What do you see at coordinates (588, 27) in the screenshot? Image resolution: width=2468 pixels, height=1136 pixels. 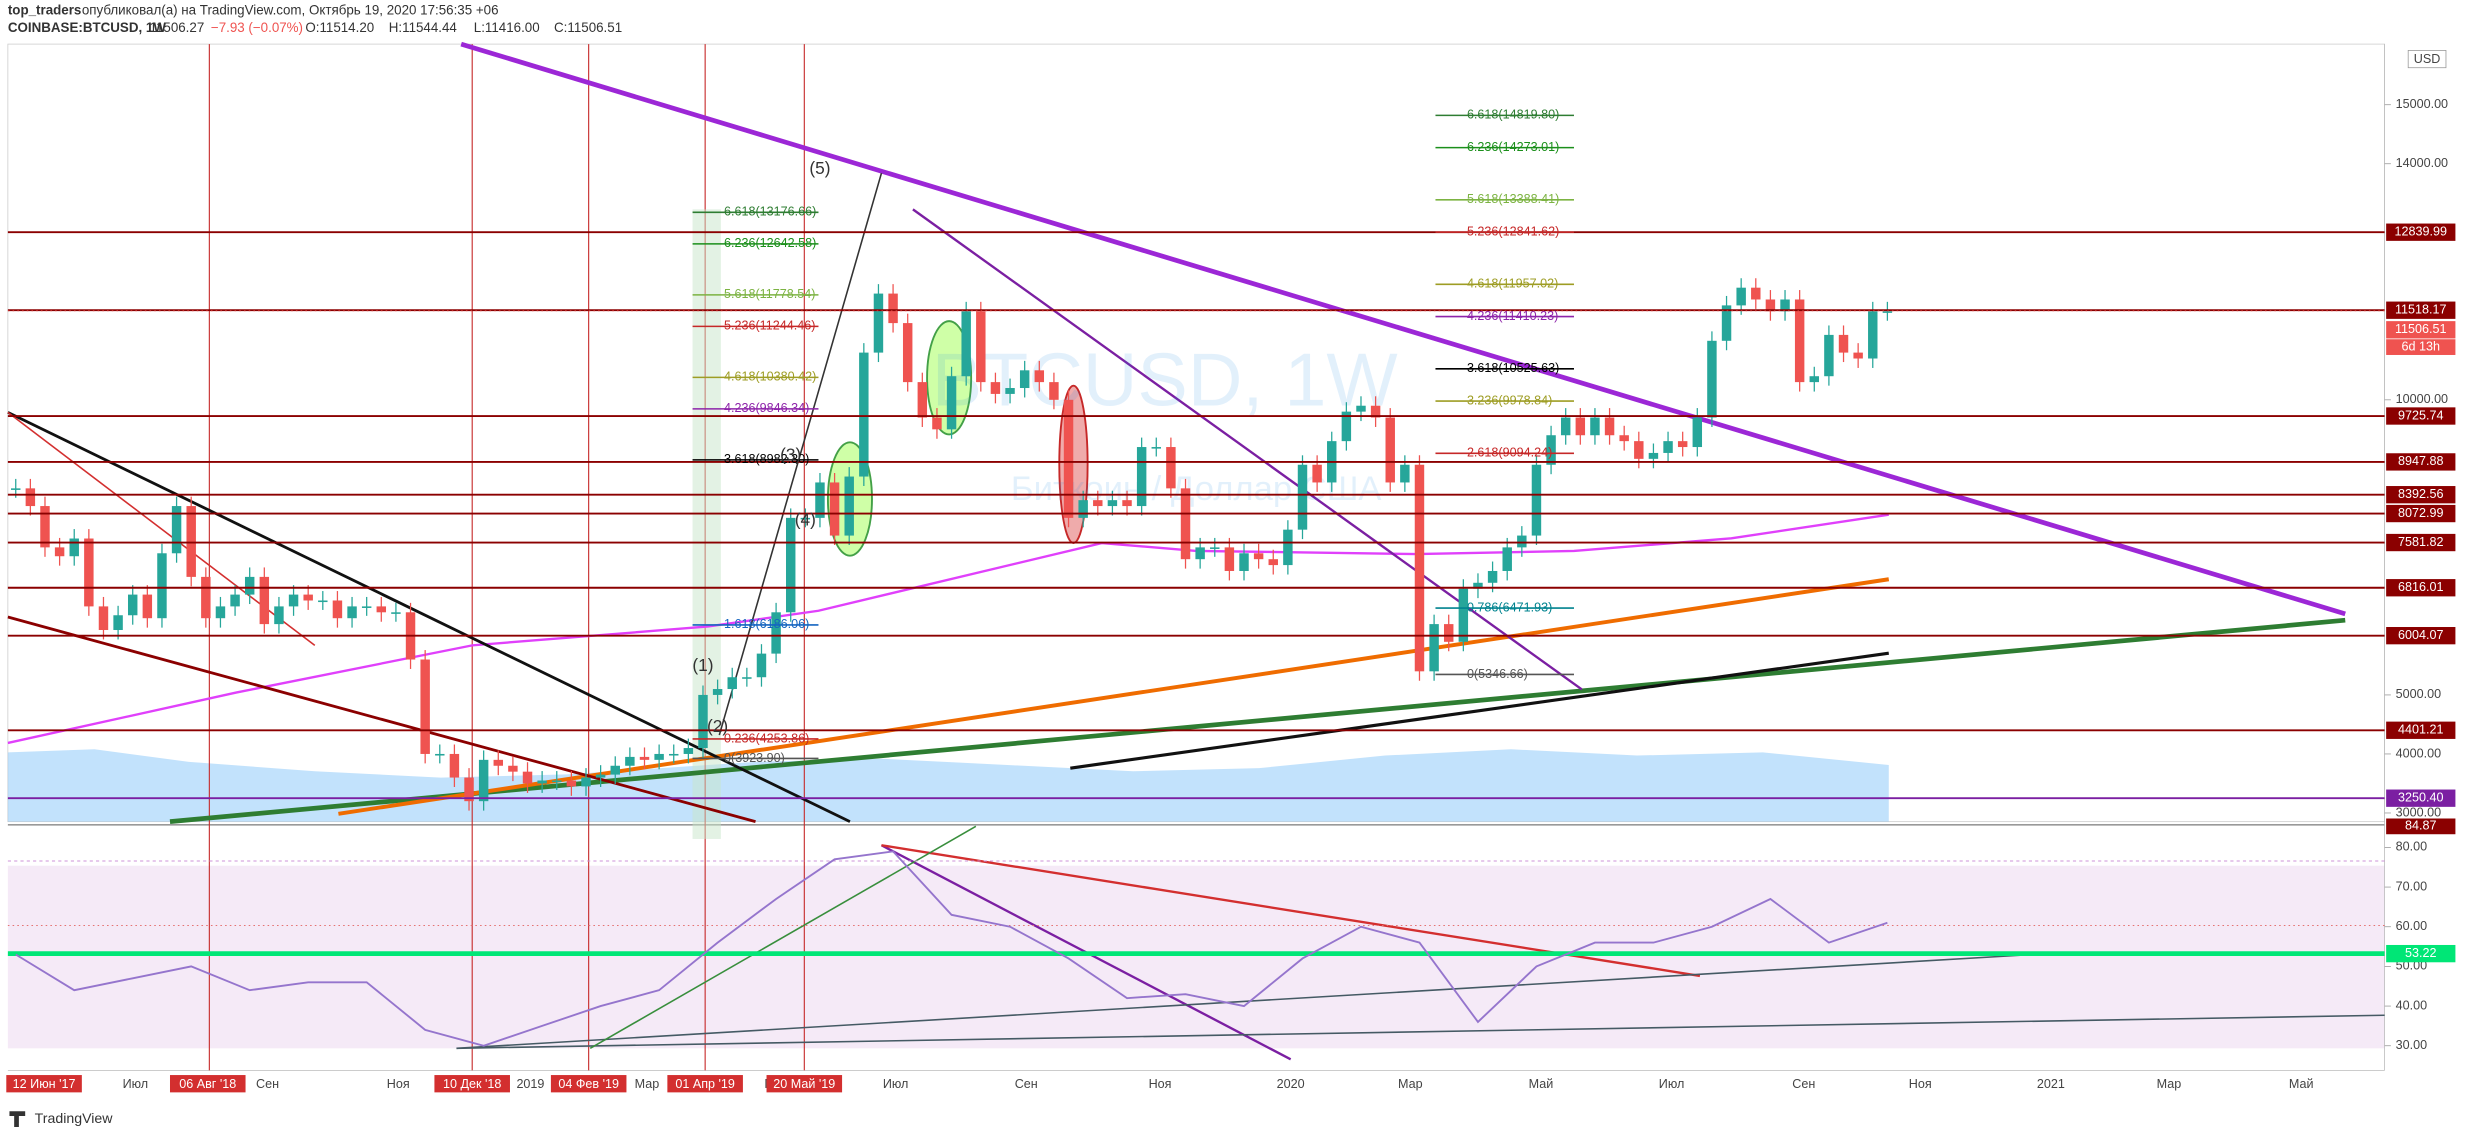 I see `ohlc-close: C:11506.51` at bounding box center [588, 27].